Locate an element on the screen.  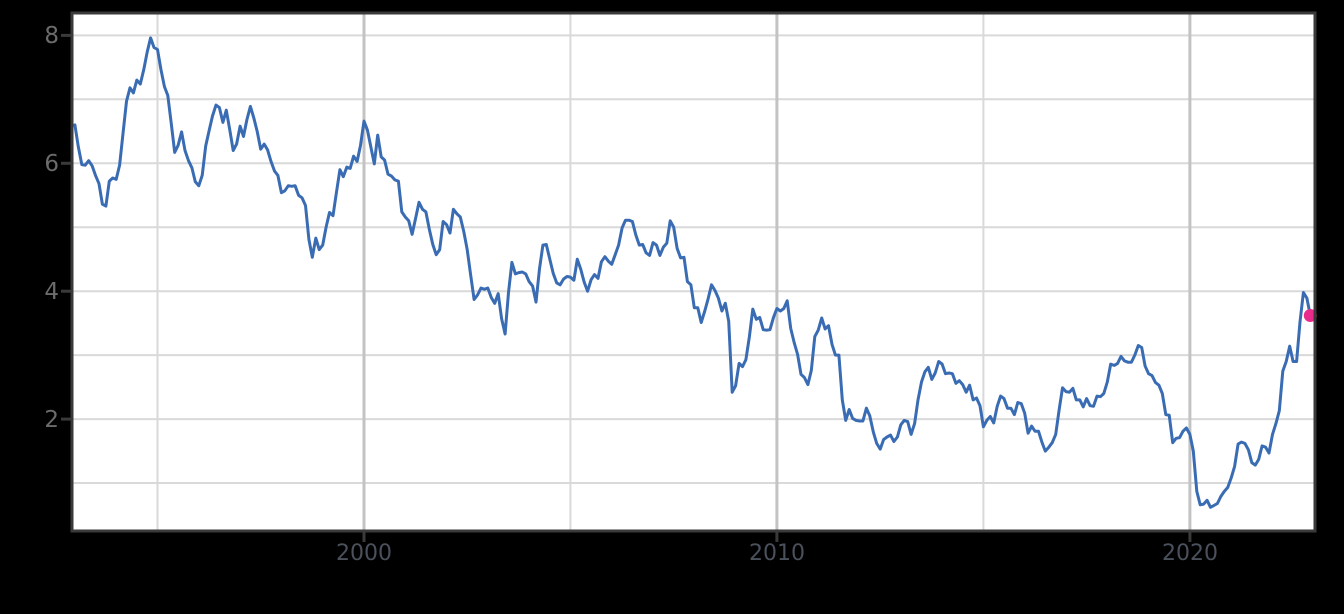
y-tick-label: 4 is located at coordinates (51, 292).